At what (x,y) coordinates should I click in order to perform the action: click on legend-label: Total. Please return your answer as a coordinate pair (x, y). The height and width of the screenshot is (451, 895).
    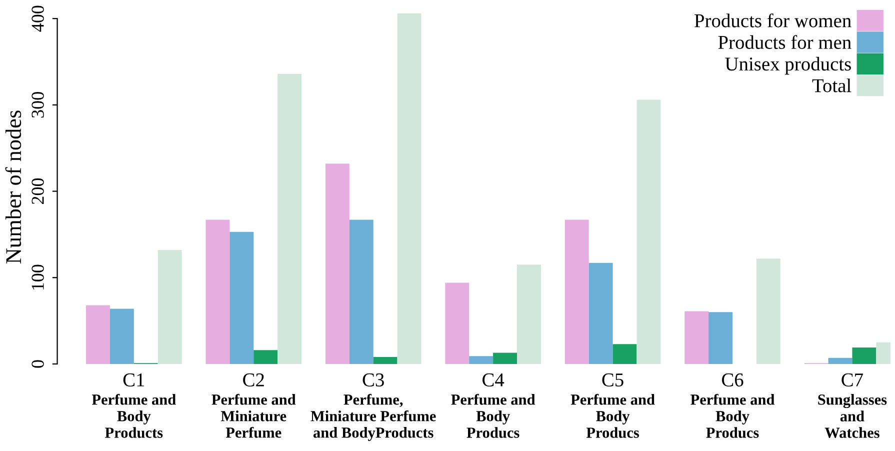
    Looking at the image, I should click on (832, 85).